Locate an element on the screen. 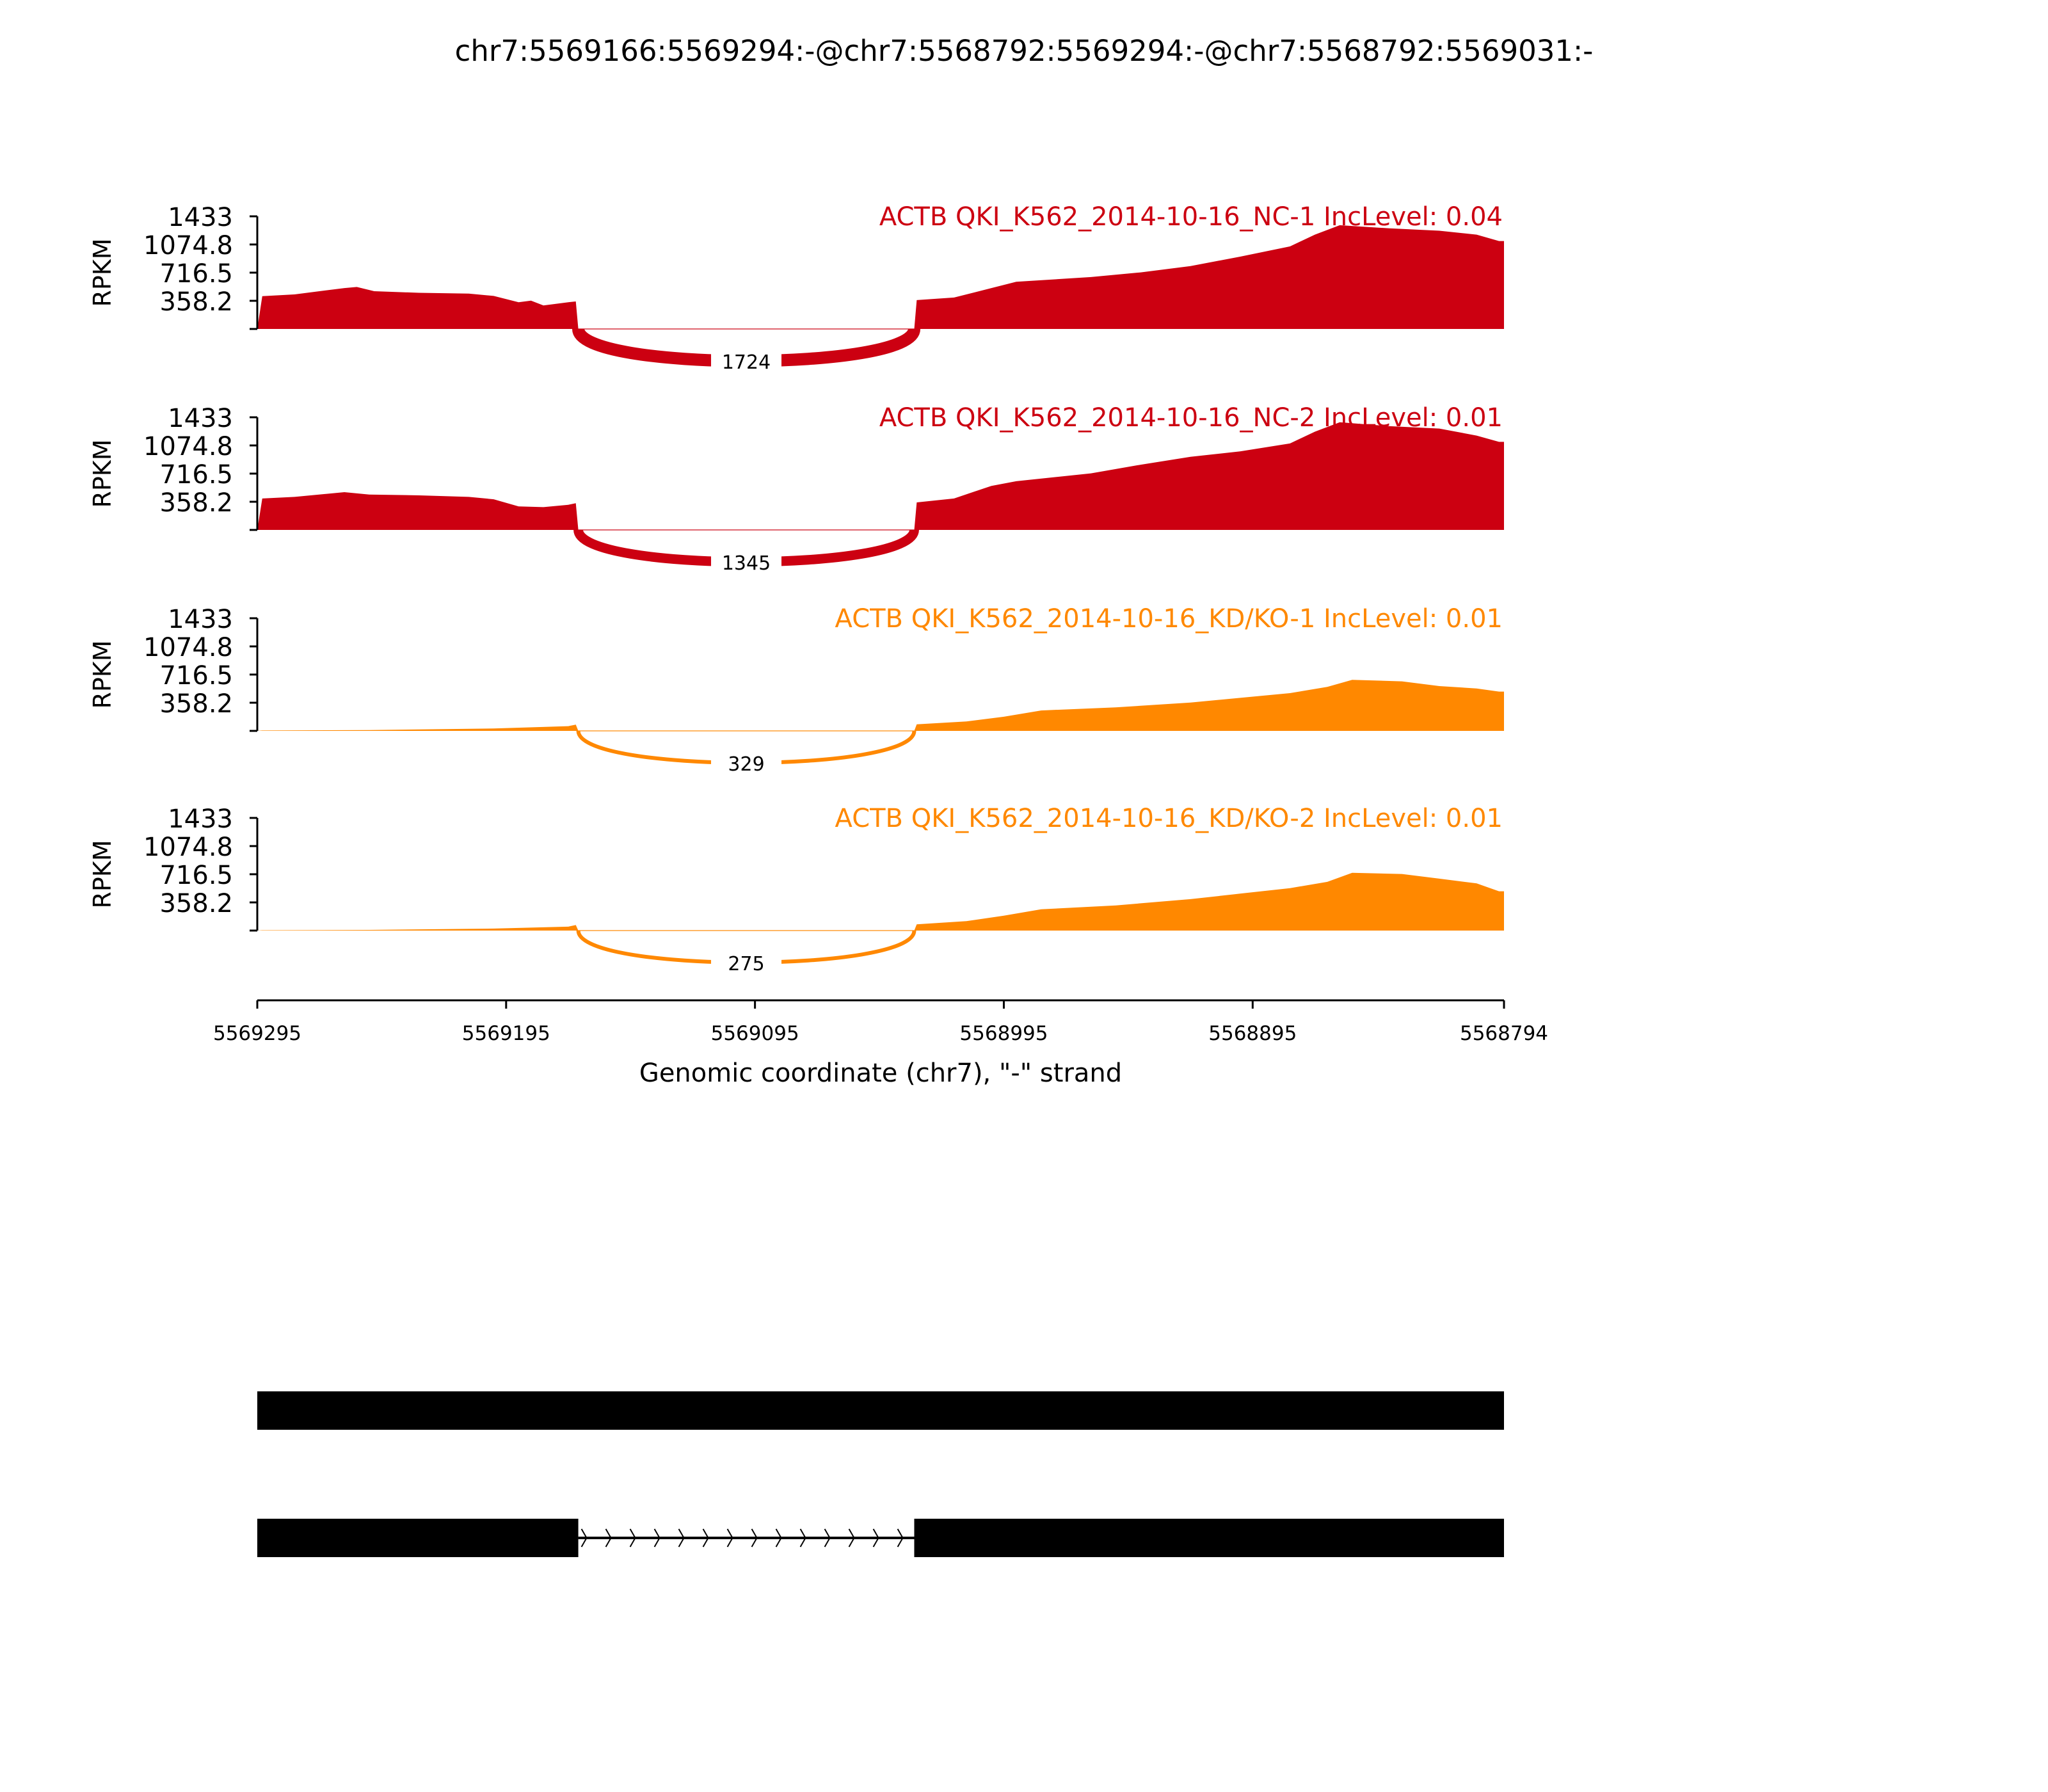  junction-count-label: 275 is located at coordinates (746, 964).